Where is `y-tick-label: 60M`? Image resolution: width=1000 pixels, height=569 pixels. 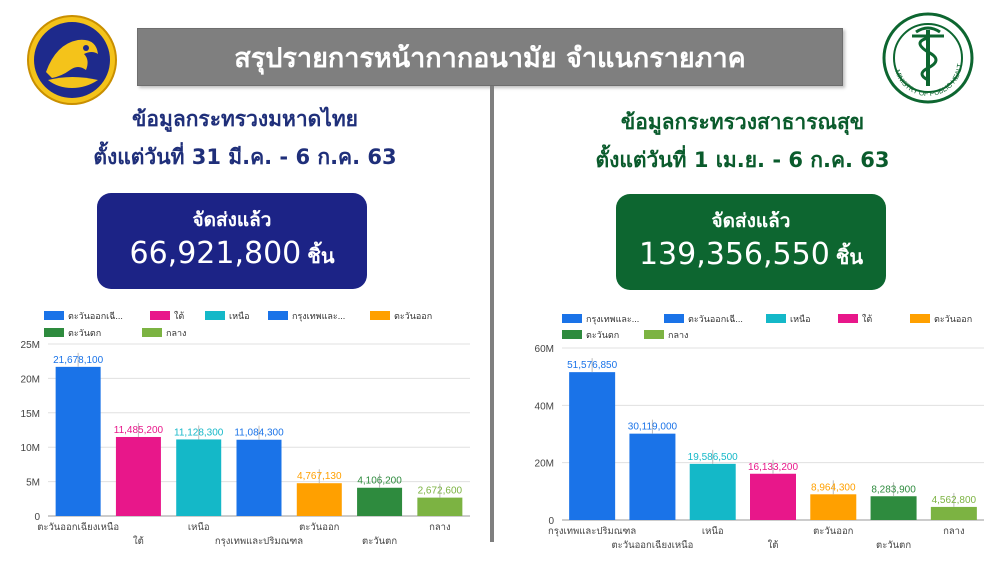 y-tick-label: 60M is located at coordinates (544, 349).